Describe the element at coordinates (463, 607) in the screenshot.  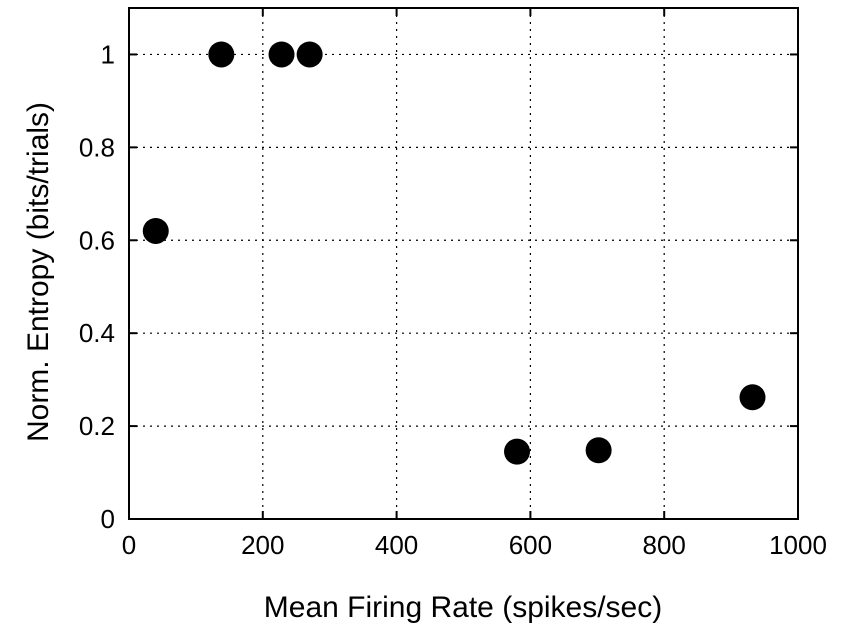
I see `x-axis-label: Mean Firing Rate (spikes/sec)` at that location.